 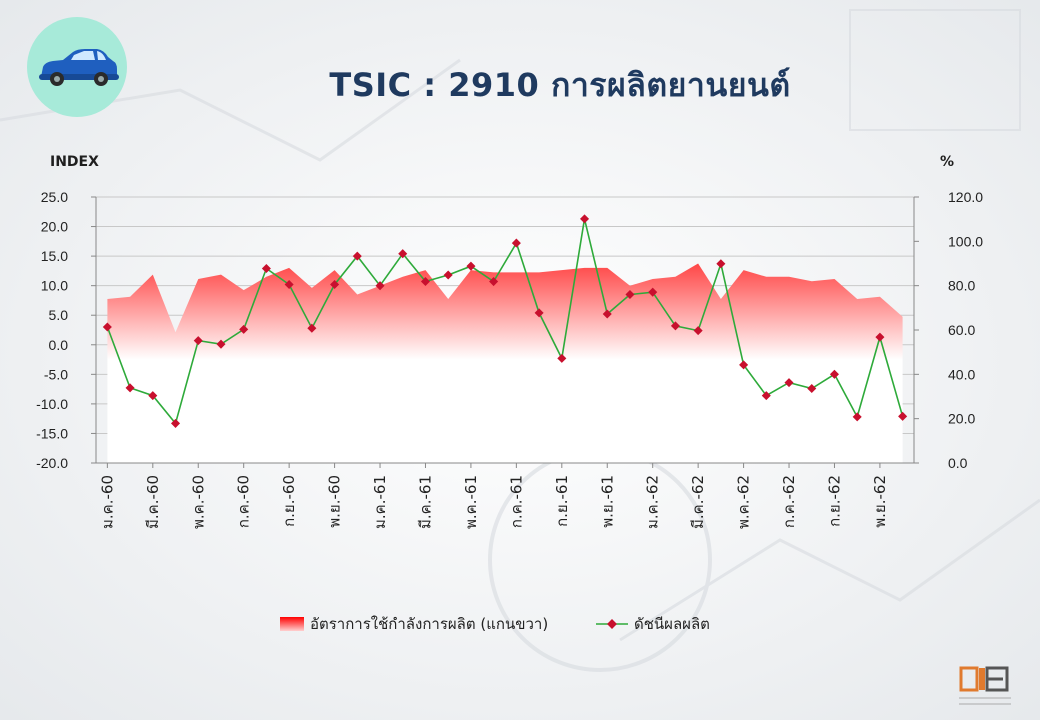 What do you see at coordinates (54, 197) in the screenshot?
I see `left-tick-label: 25.0` at bounding box center [54, 197].